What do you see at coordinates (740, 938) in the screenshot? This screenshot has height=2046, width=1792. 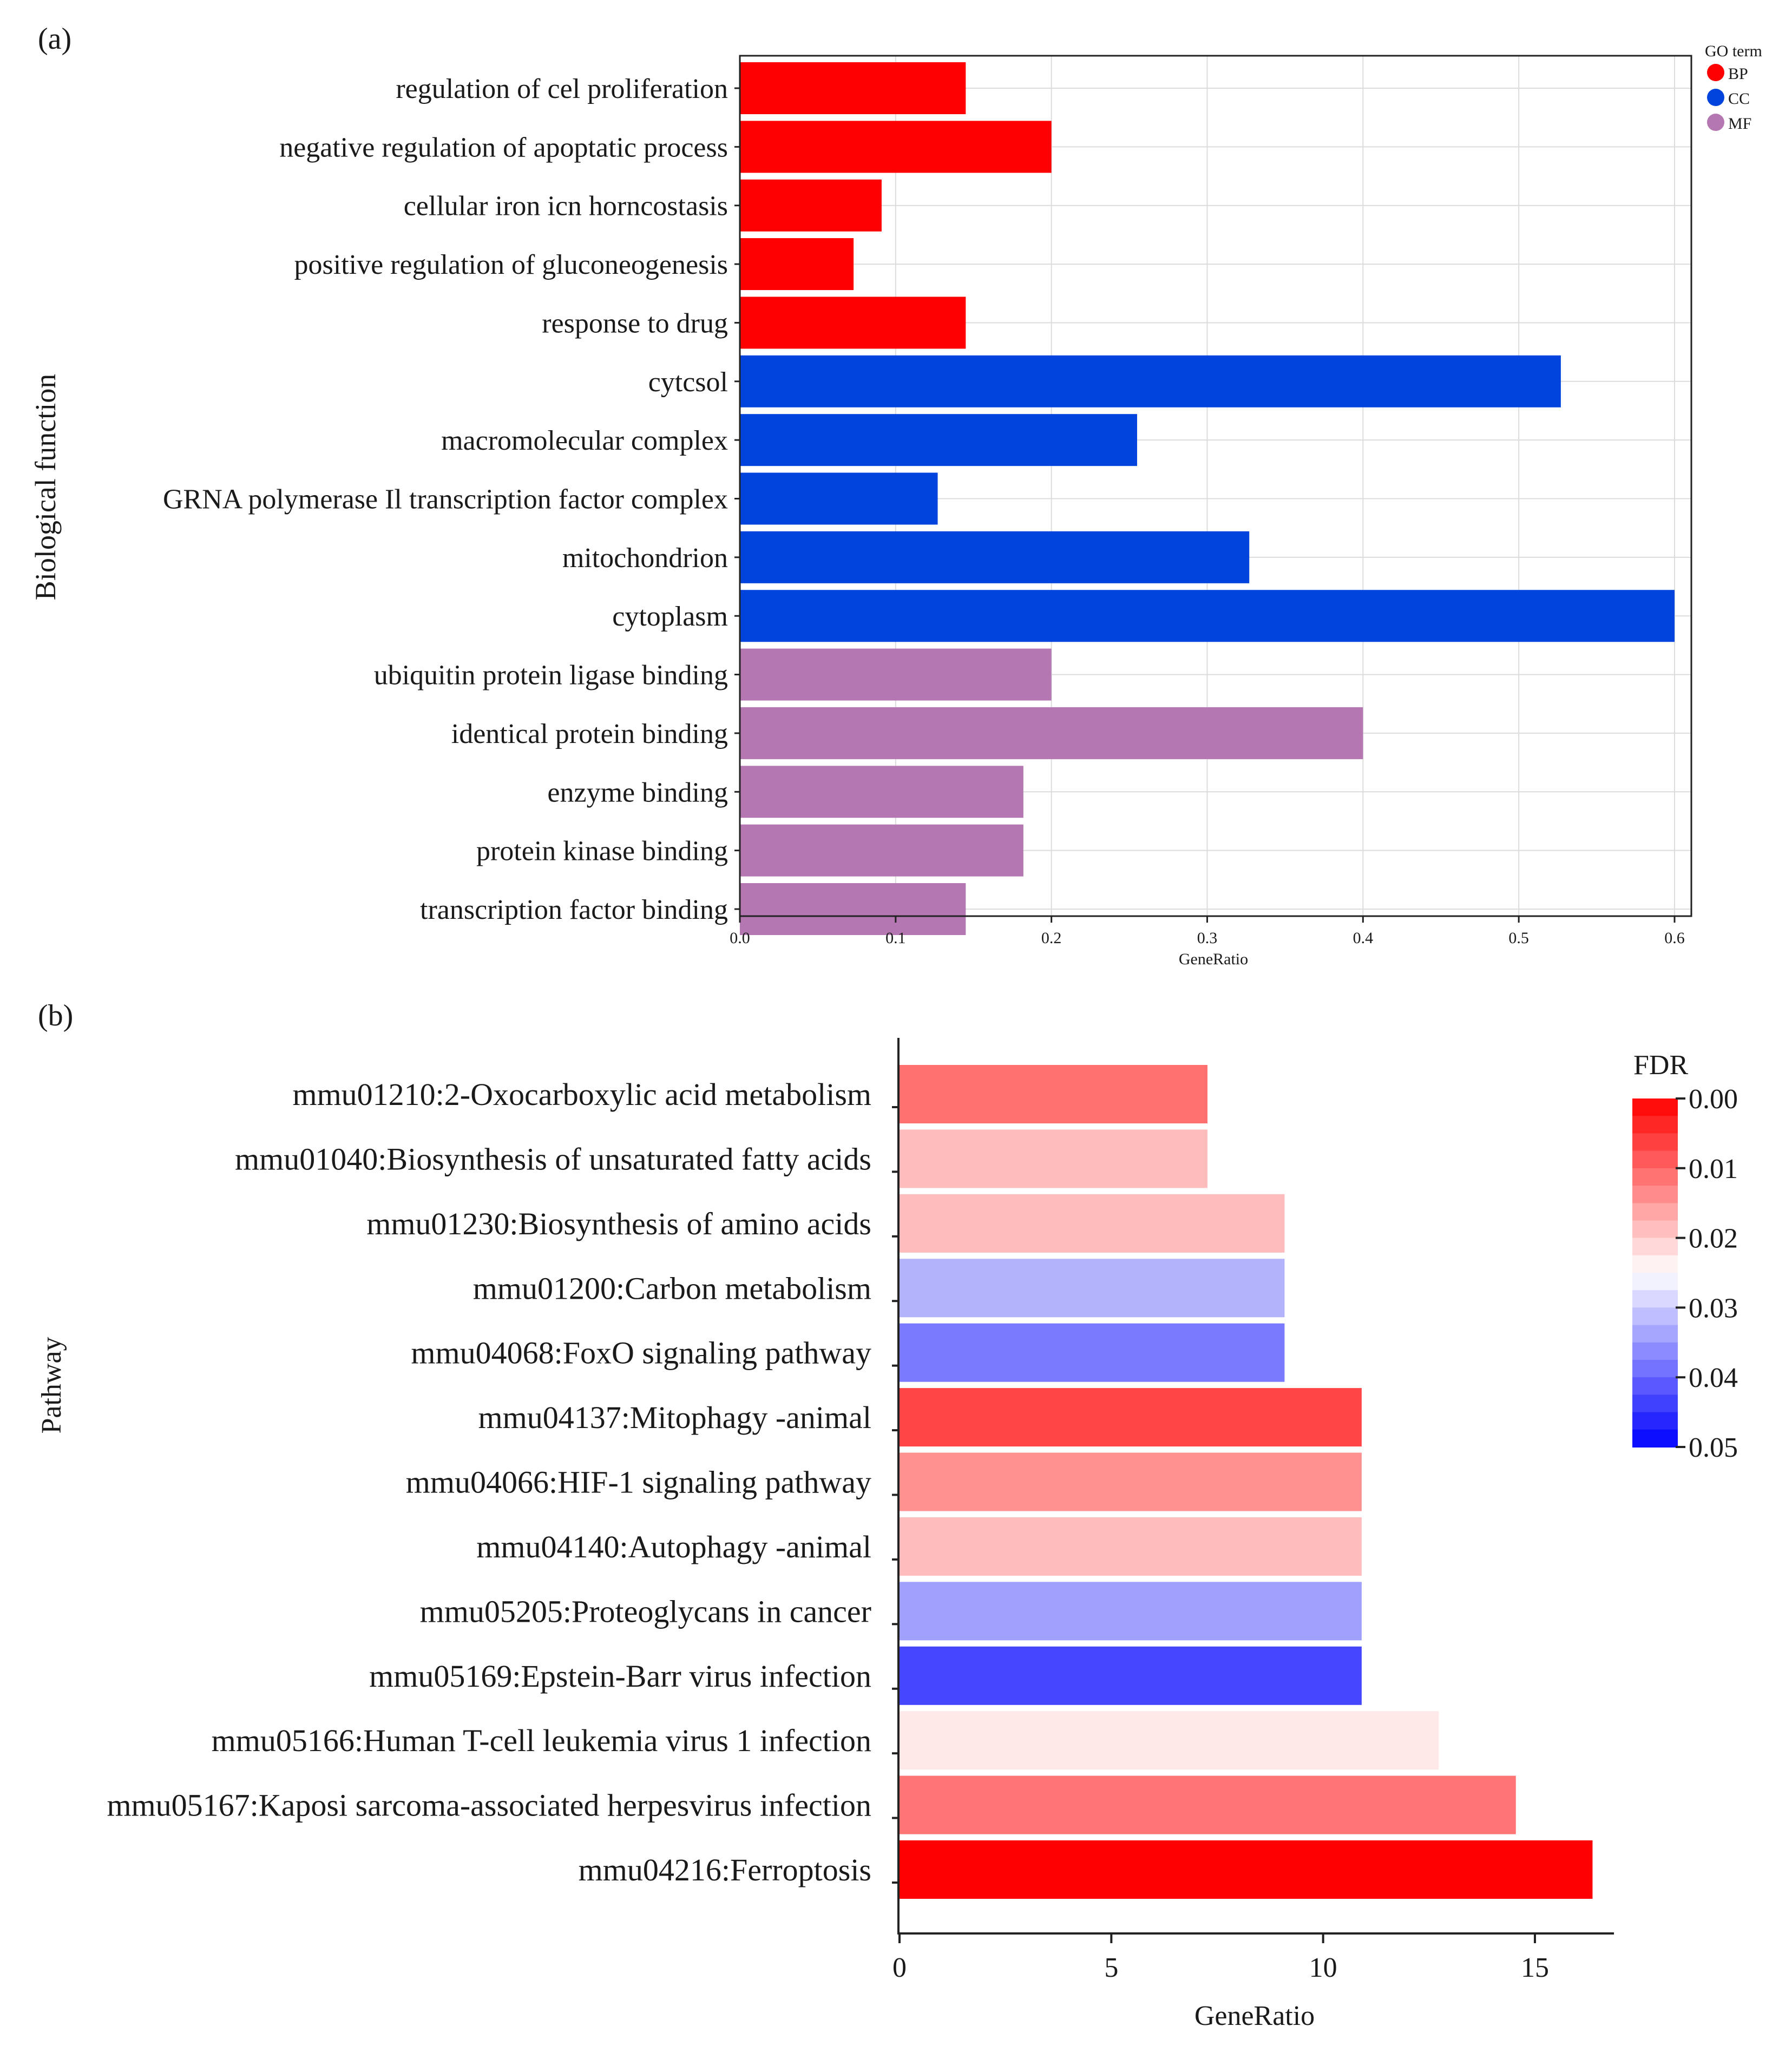 I see `panel-a-xtick-label: 0.0` at bounding box center [740, 938].